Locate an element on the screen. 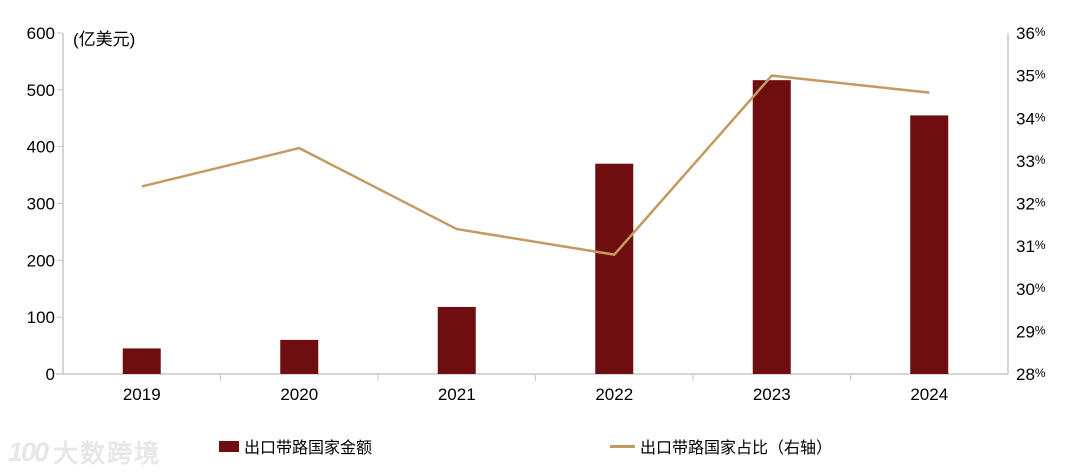 The width and height of the screenshot is (1080, 474). right-axis-tick-label: 29% is located at coordinates (1031, 331).